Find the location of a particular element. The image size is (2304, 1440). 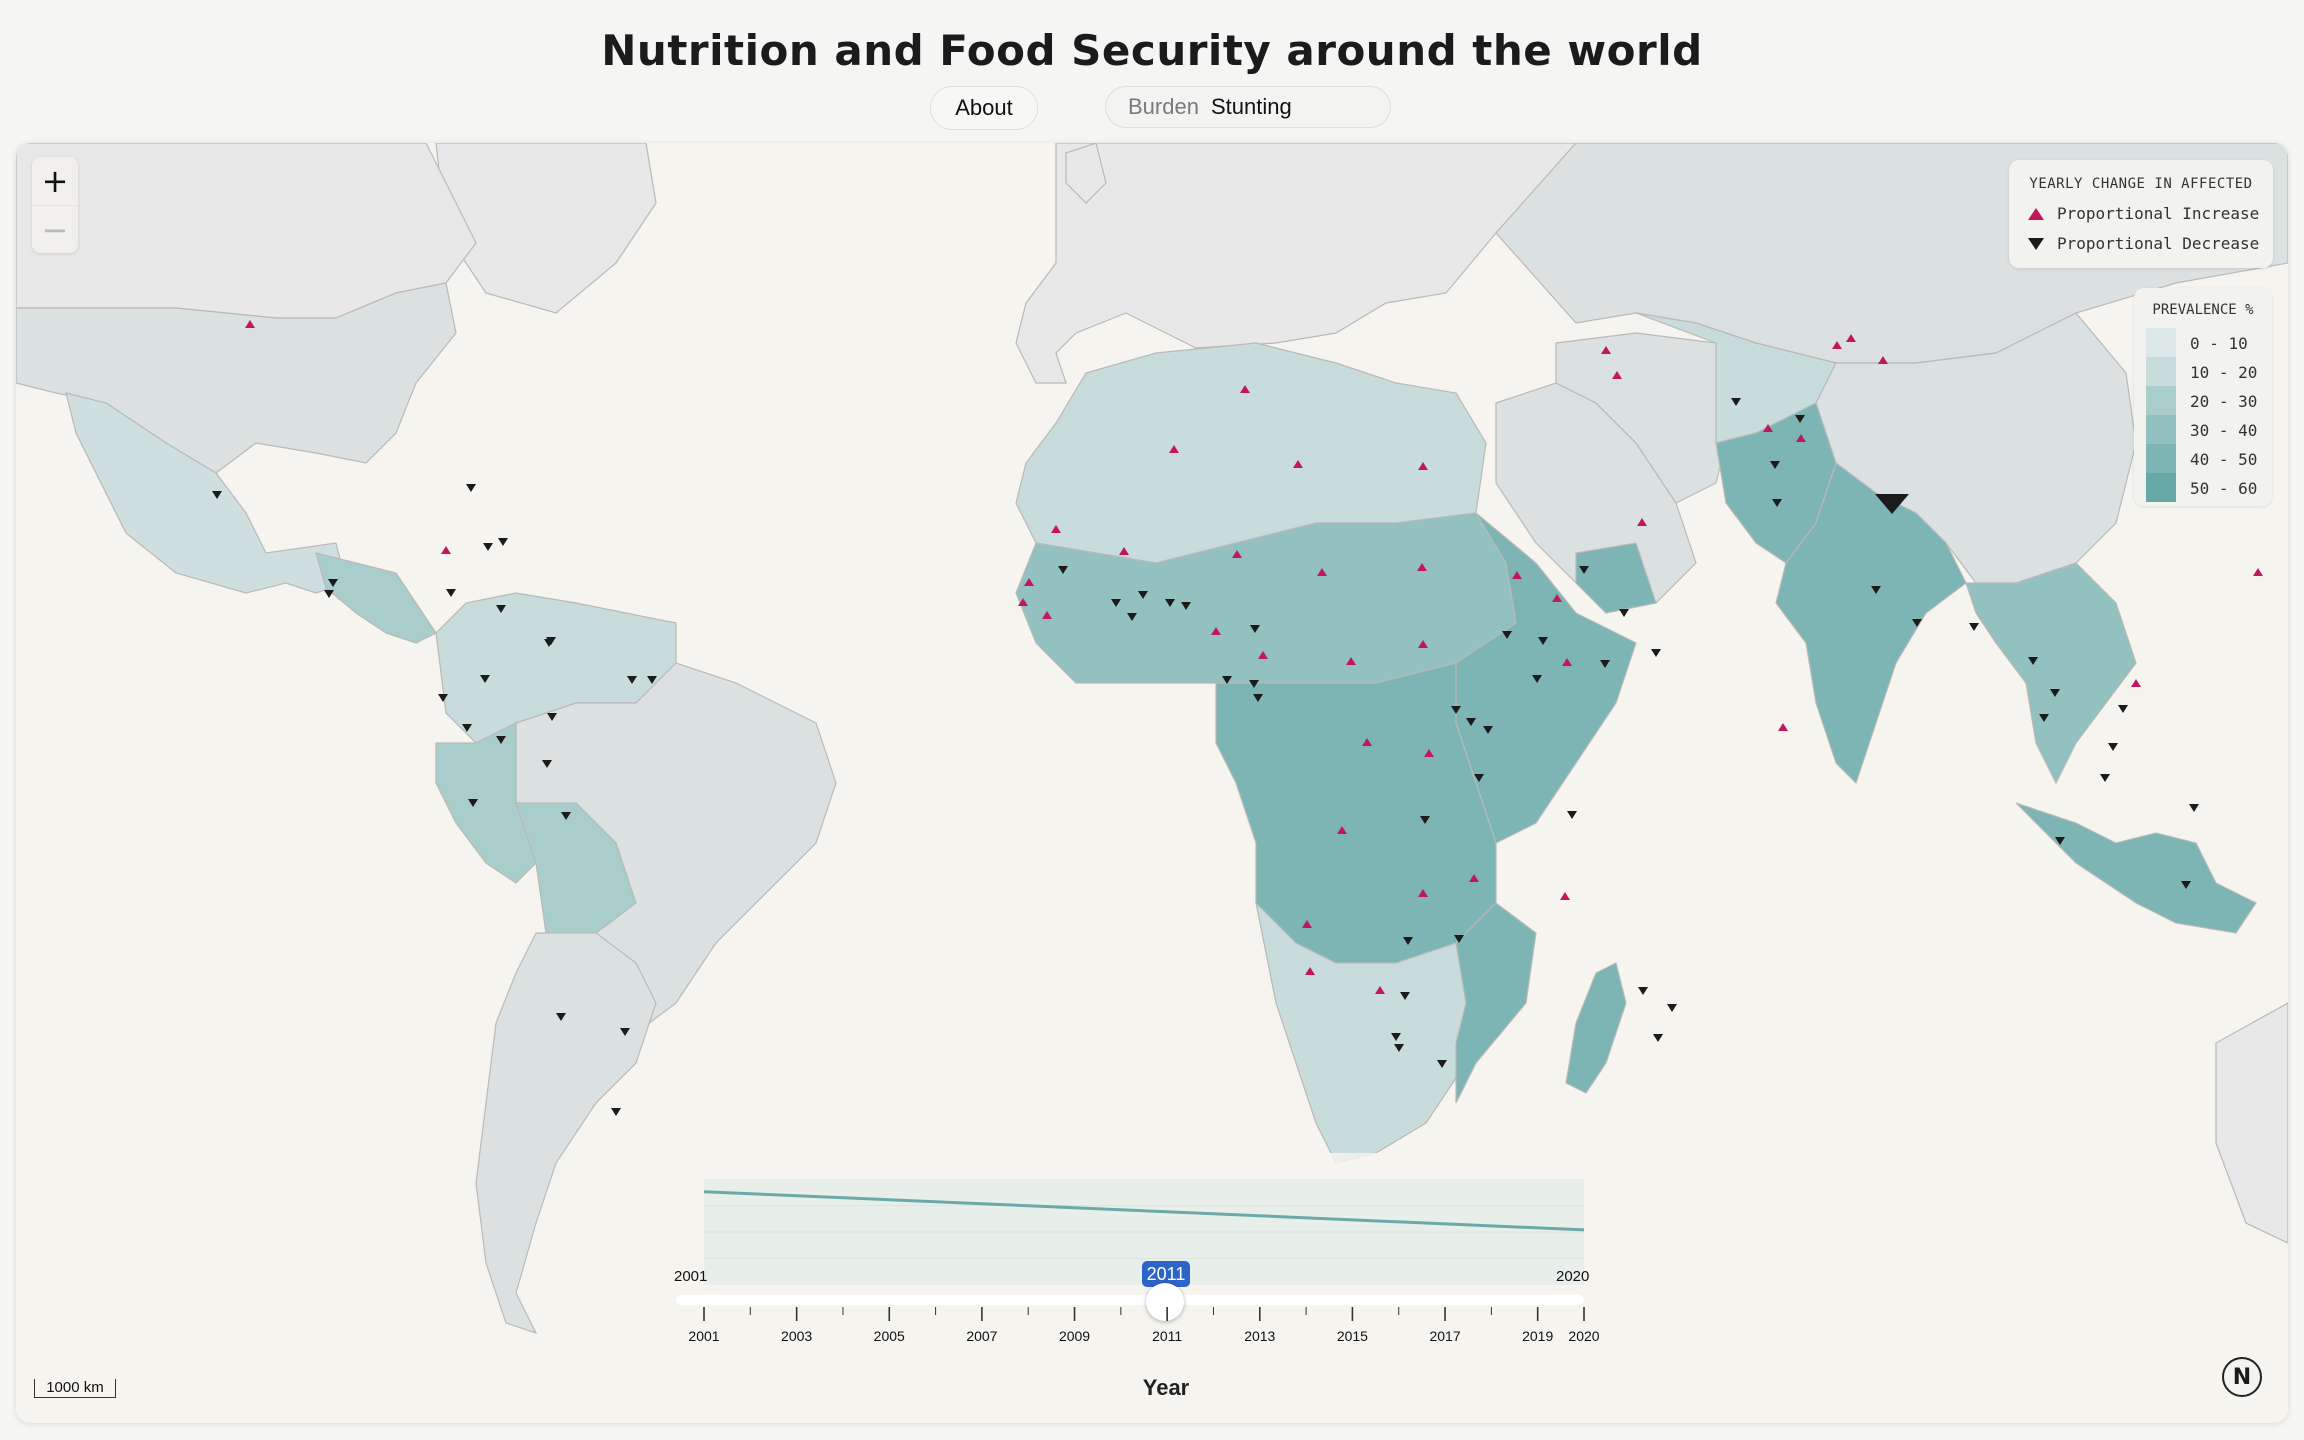

decrease-marker-large is located at coordinates (1892, 504).